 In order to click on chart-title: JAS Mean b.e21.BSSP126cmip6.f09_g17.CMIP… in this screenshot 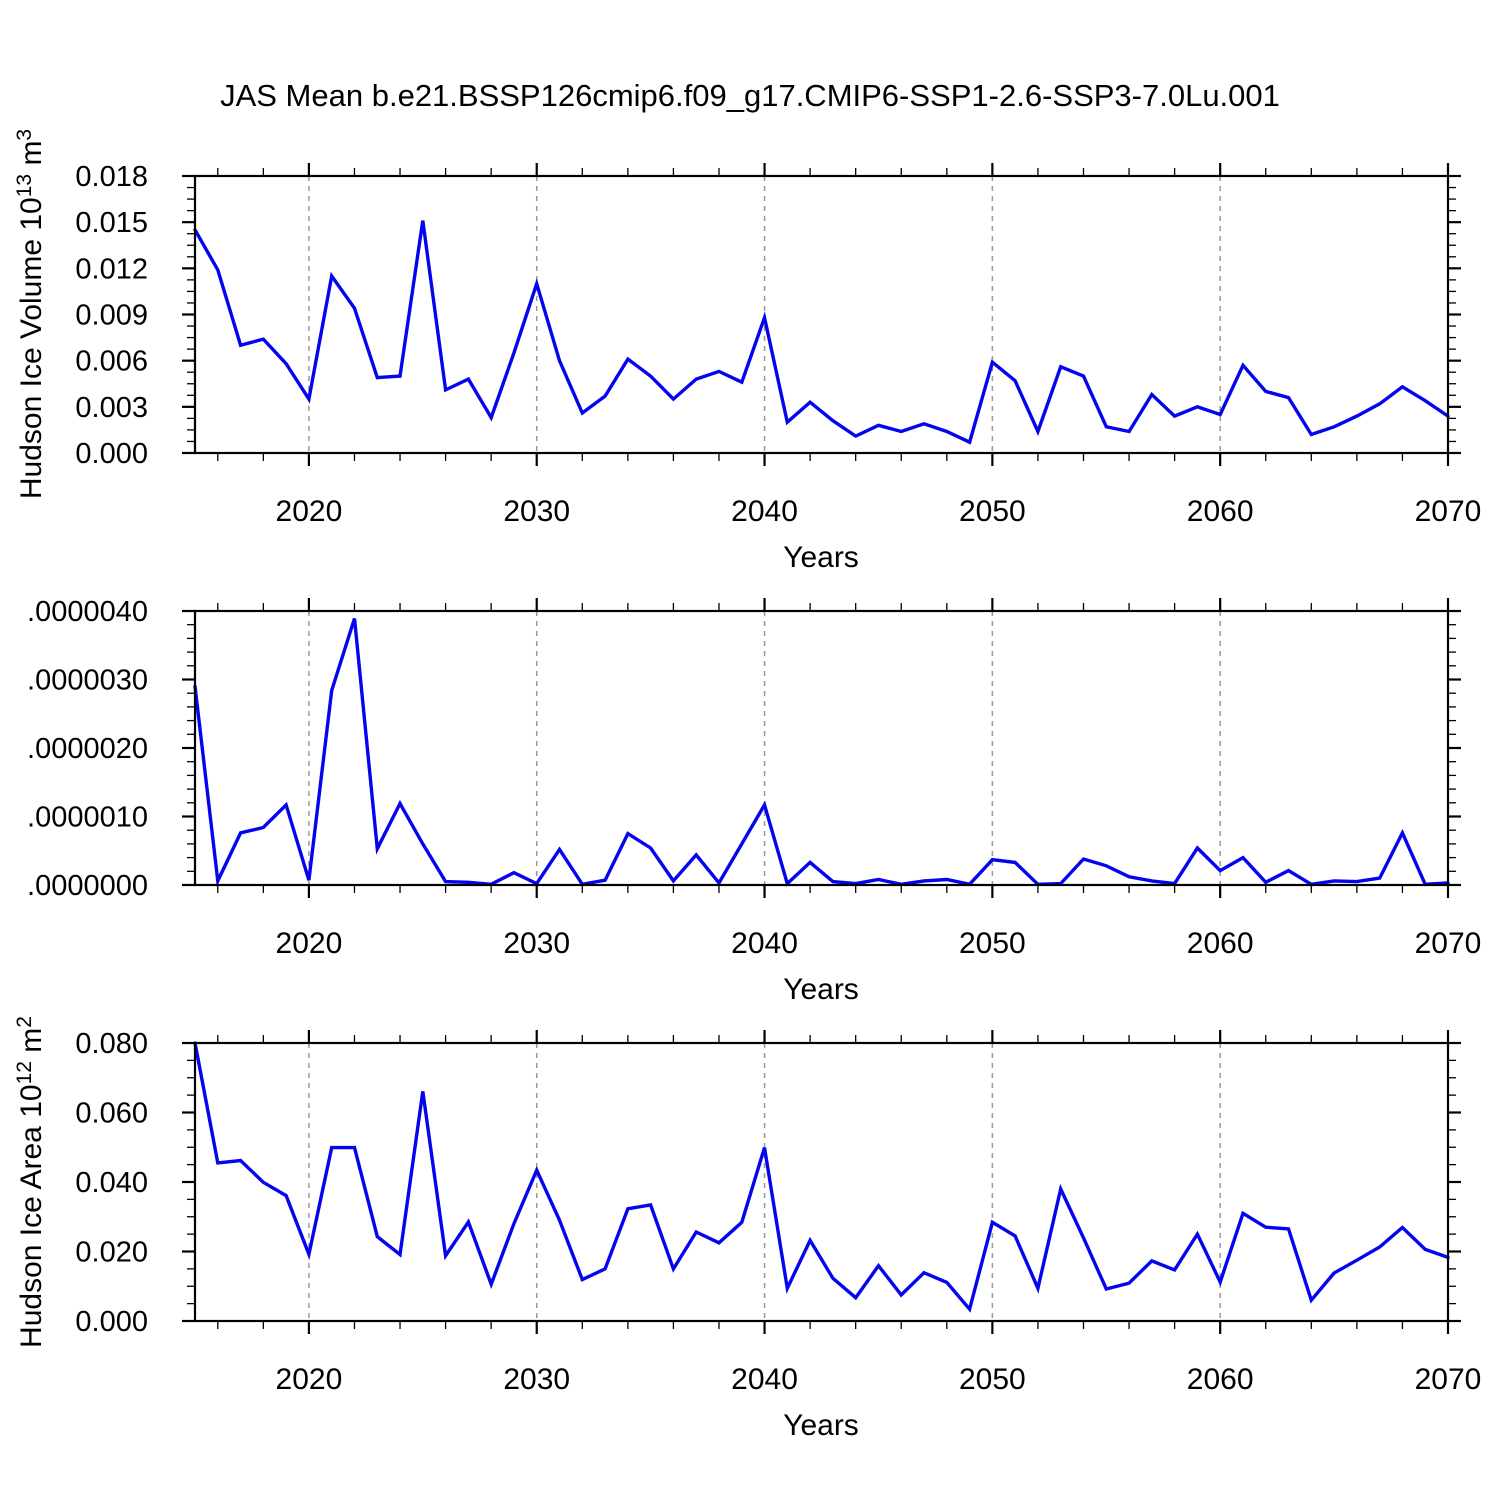, I will do `click(750, 95)`.